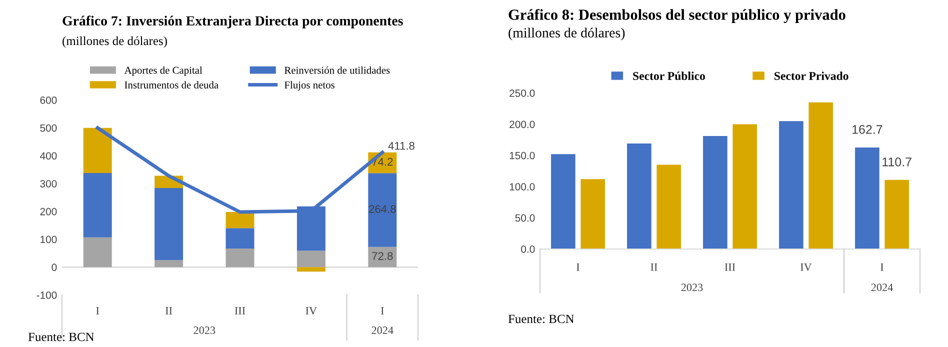 The image size is (948, 347). Describe the element at coordinates (677, 16) in the screenshot. I see `chart-title: Gráfico 8: Desembolsos del sector público y privado` at that location.